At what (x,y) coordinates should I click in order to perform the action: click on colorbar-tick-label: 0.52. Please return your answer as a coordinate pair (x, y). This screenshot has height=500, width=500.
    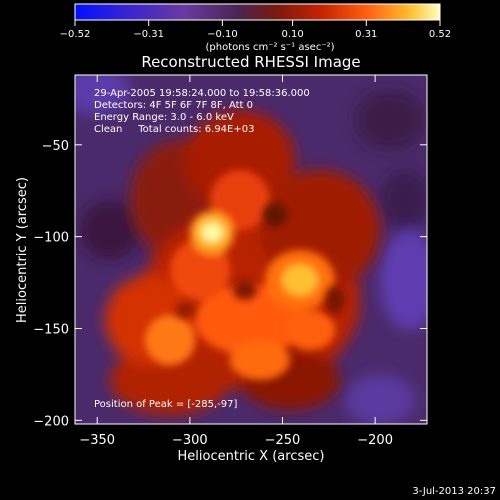
    Looking at the image, I should click on (440, 34).